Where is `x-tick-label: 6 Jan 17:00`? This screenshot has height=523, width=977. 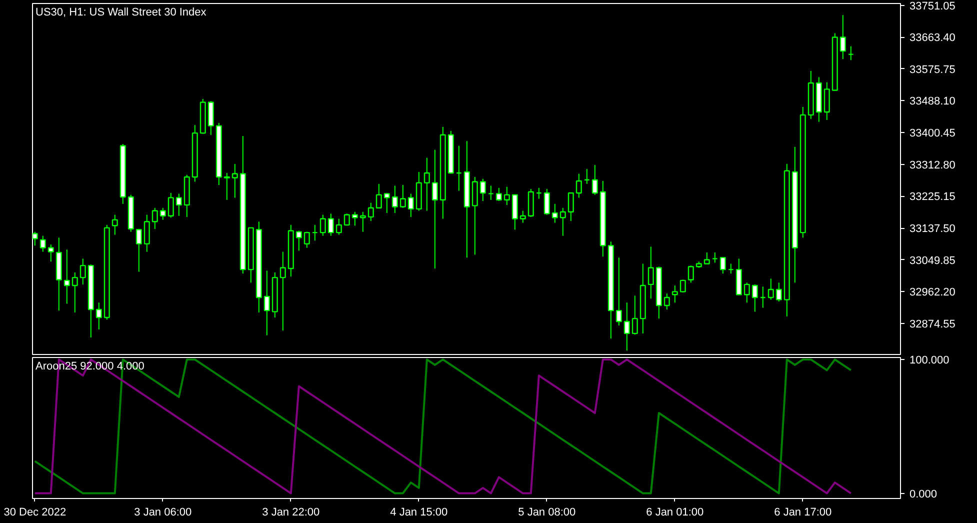
x-tick-label: 6 Jan 17:00 is located at coordinates (803, 512).